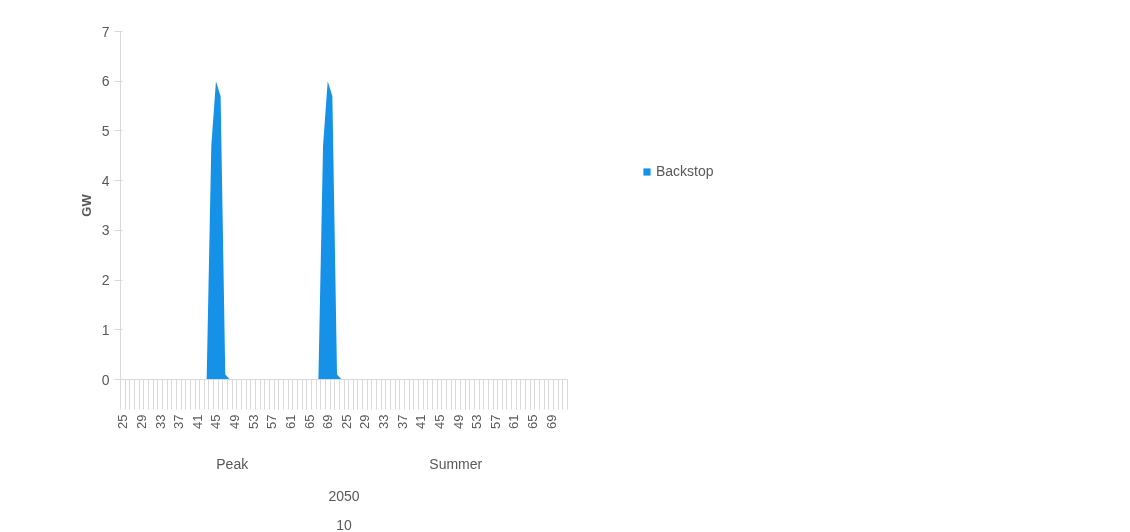 The width and height of the screenshot is (1130, 532). Describe the element at coordinates (344, 524) in the screenshot. I see `text: 10` at that location.